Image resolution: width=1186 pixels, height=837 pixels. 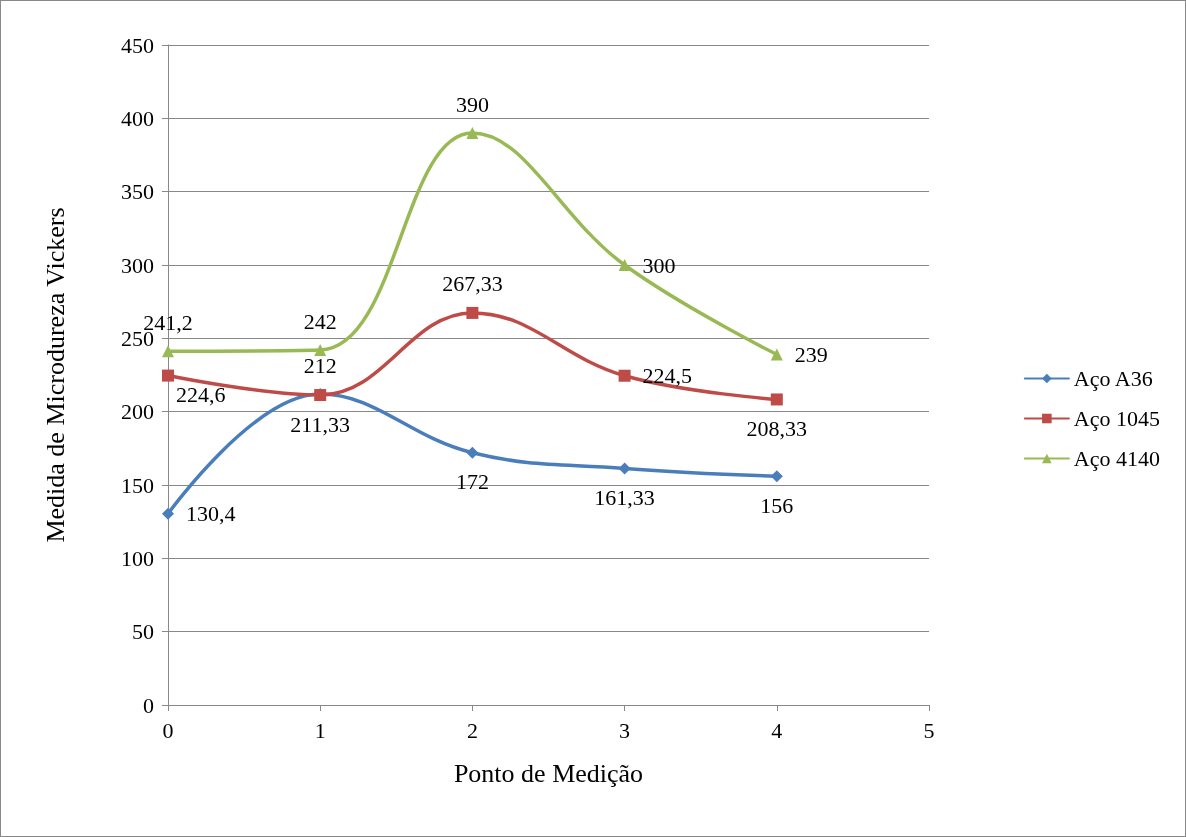 I want to click on data-label: 208,33, so click(x=777, y=428).